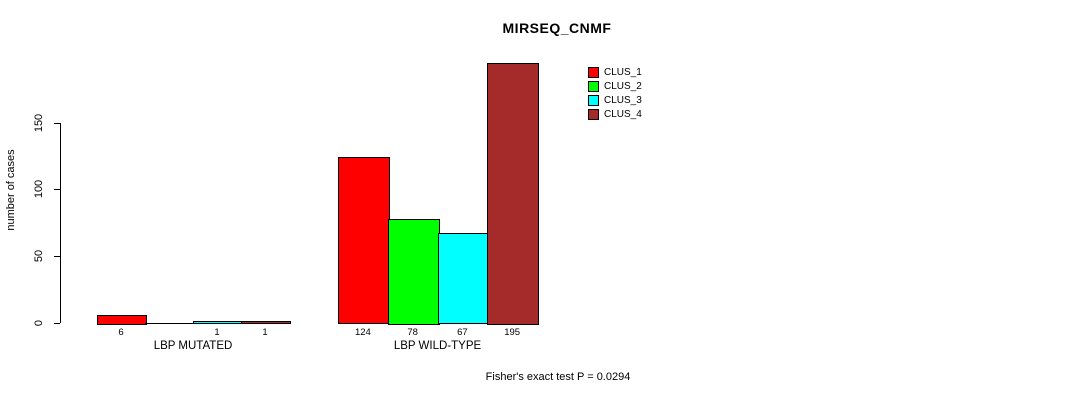  What do you see at coordinates (558, 377) in the screenshot?
I see `fisher-test-annotation: Fisher's exact test P = 0.0294` at bounding box center [558, 377].